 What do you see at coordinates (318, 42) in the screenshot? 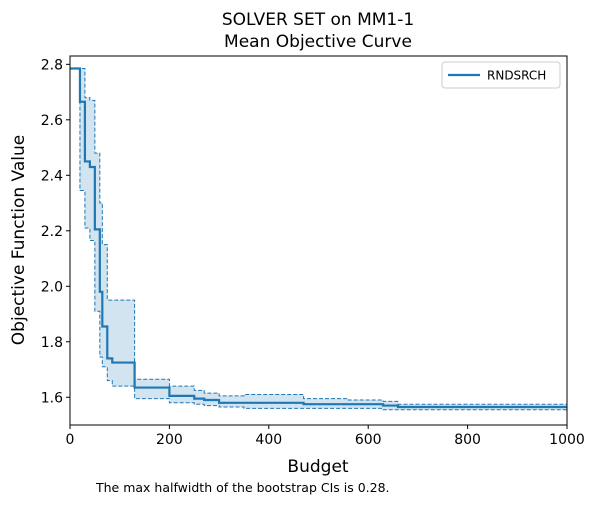
I see `chart-subtitle: Mean Objective Curve` at bounding box center [318, 42].